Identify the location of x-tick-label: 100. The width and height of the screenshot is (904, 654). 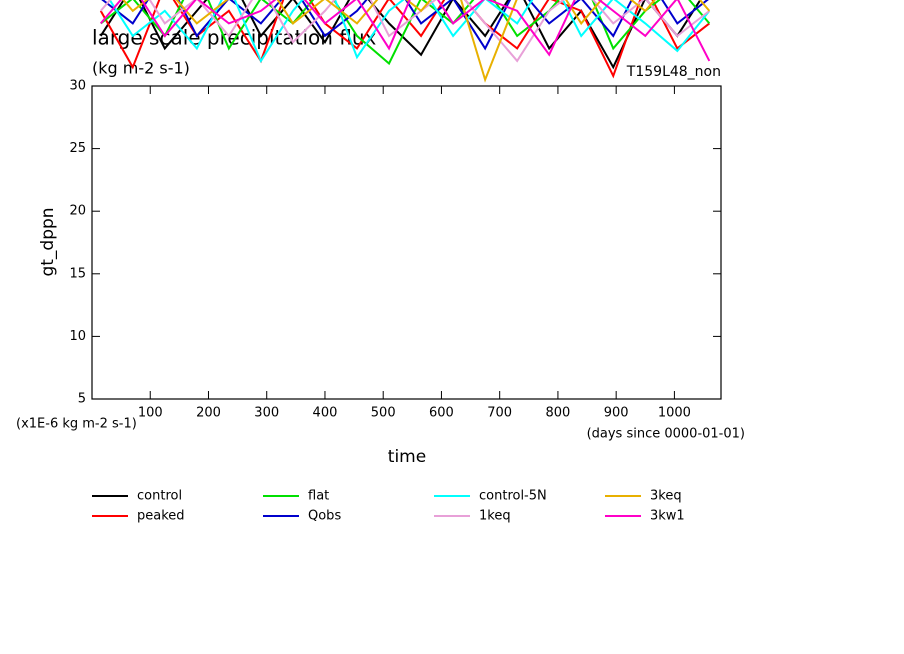
(150, 413).